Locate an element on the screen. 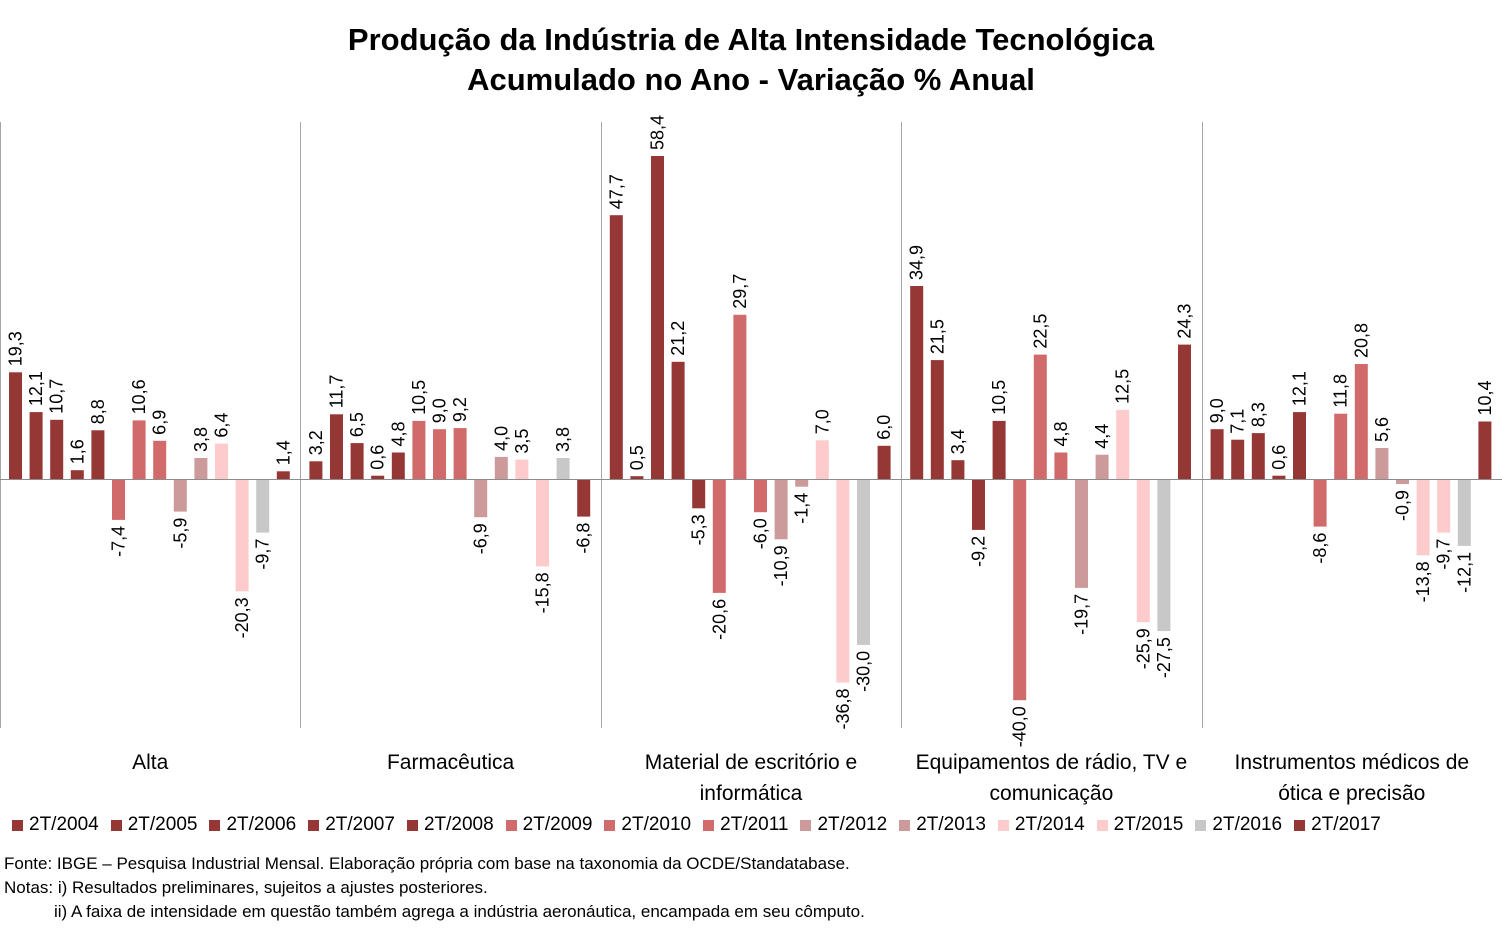 The height and width of the screenshot is (929, 1502). legend-item: 2T/2013 is located at coordinates (942, 825).